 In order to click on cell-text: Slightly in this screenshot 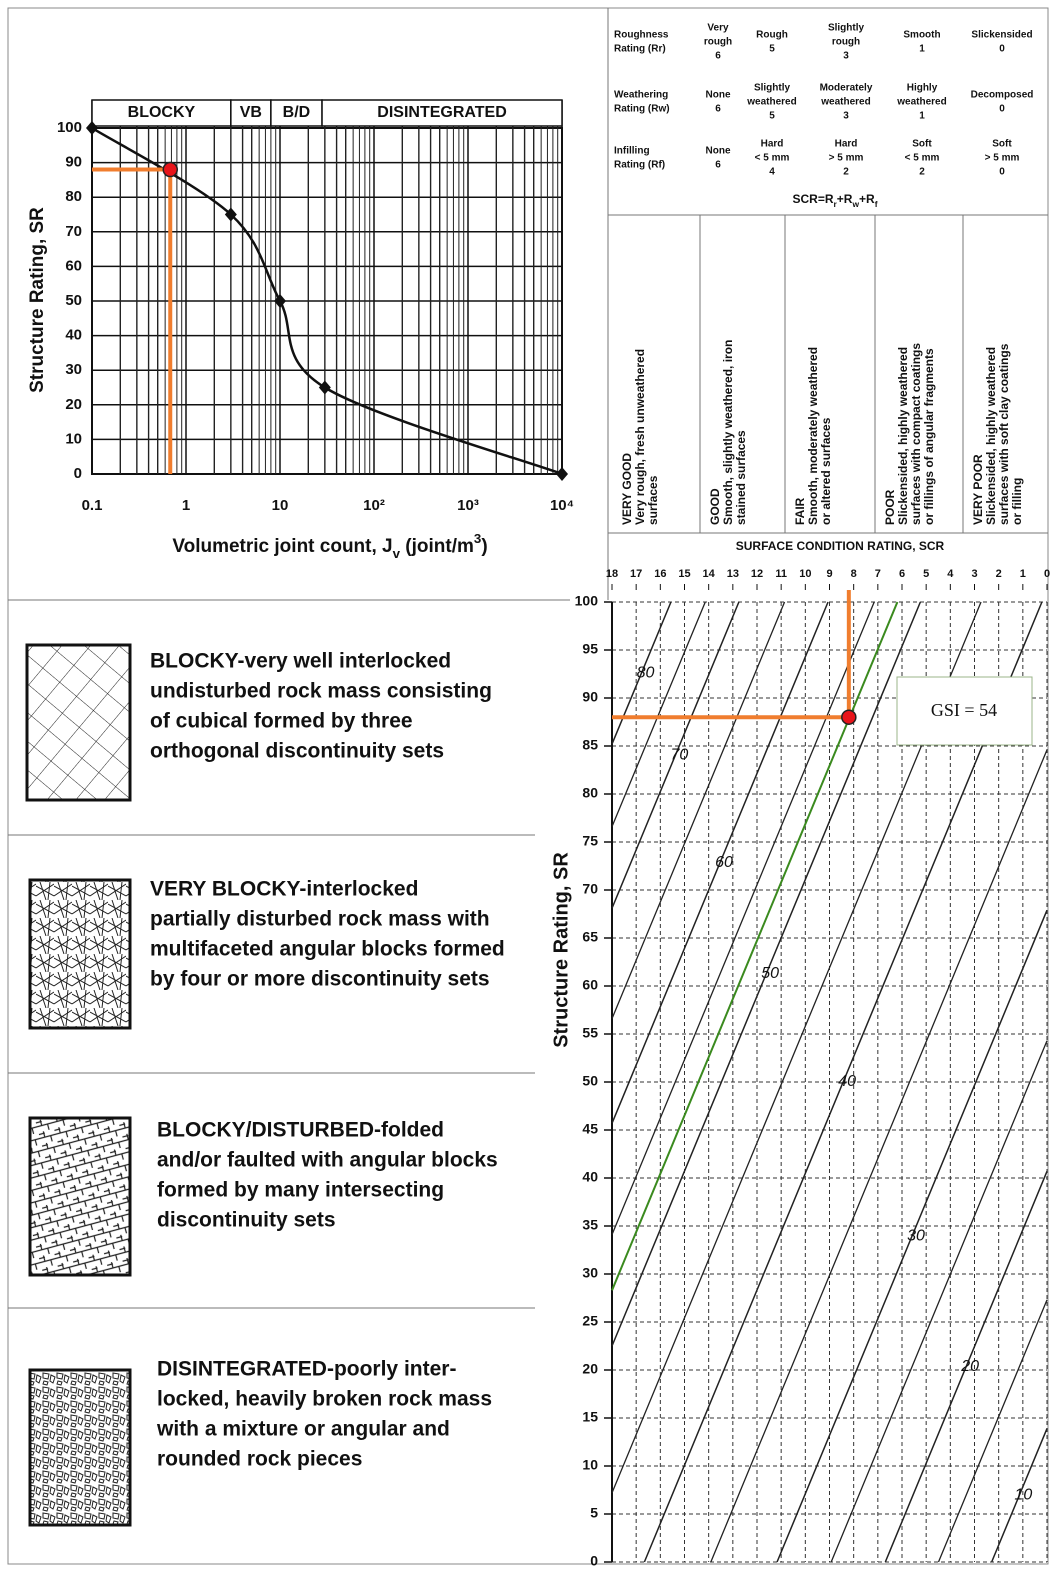, I will do `click(846, 28)`.